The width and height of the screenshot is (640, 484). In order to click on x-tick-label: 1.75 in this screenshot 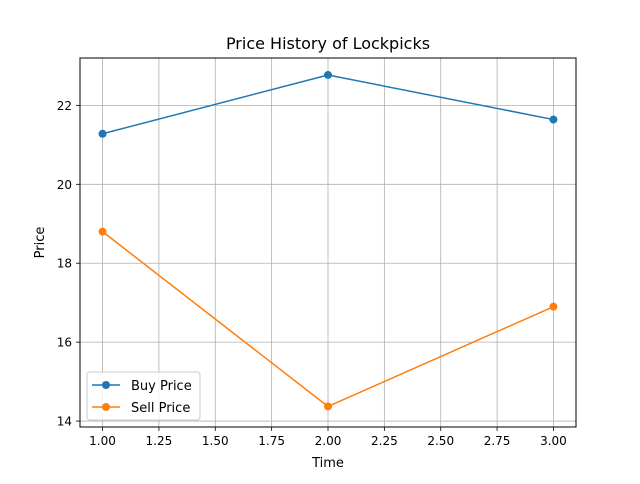, I will do `click(271, 441)`.